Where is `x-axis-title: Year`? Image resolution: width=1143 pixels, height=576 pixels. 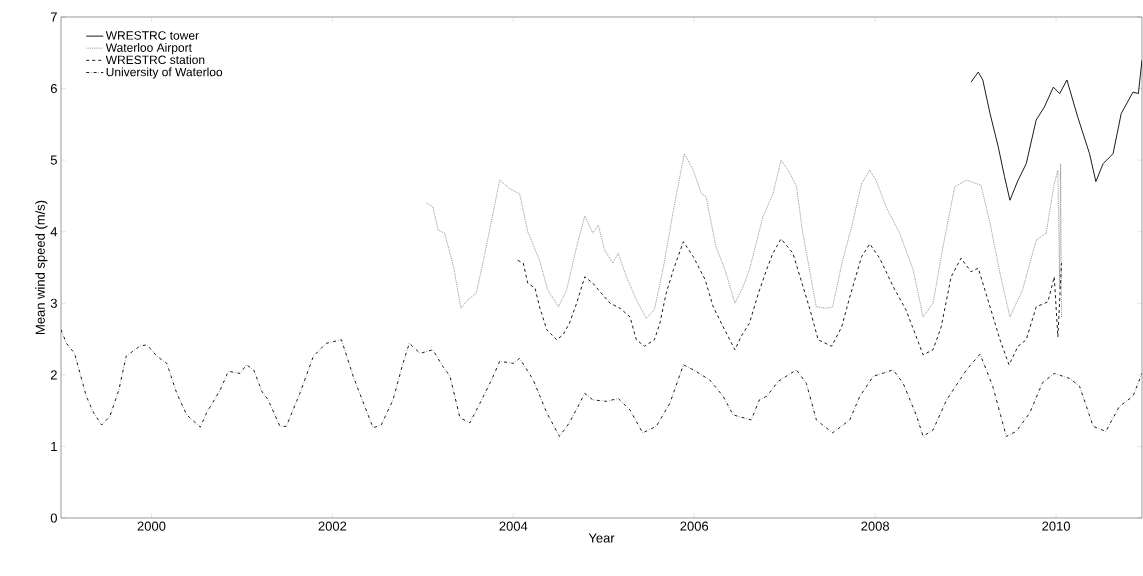 x-axis-title: Year is located at coordinates (601, 538).